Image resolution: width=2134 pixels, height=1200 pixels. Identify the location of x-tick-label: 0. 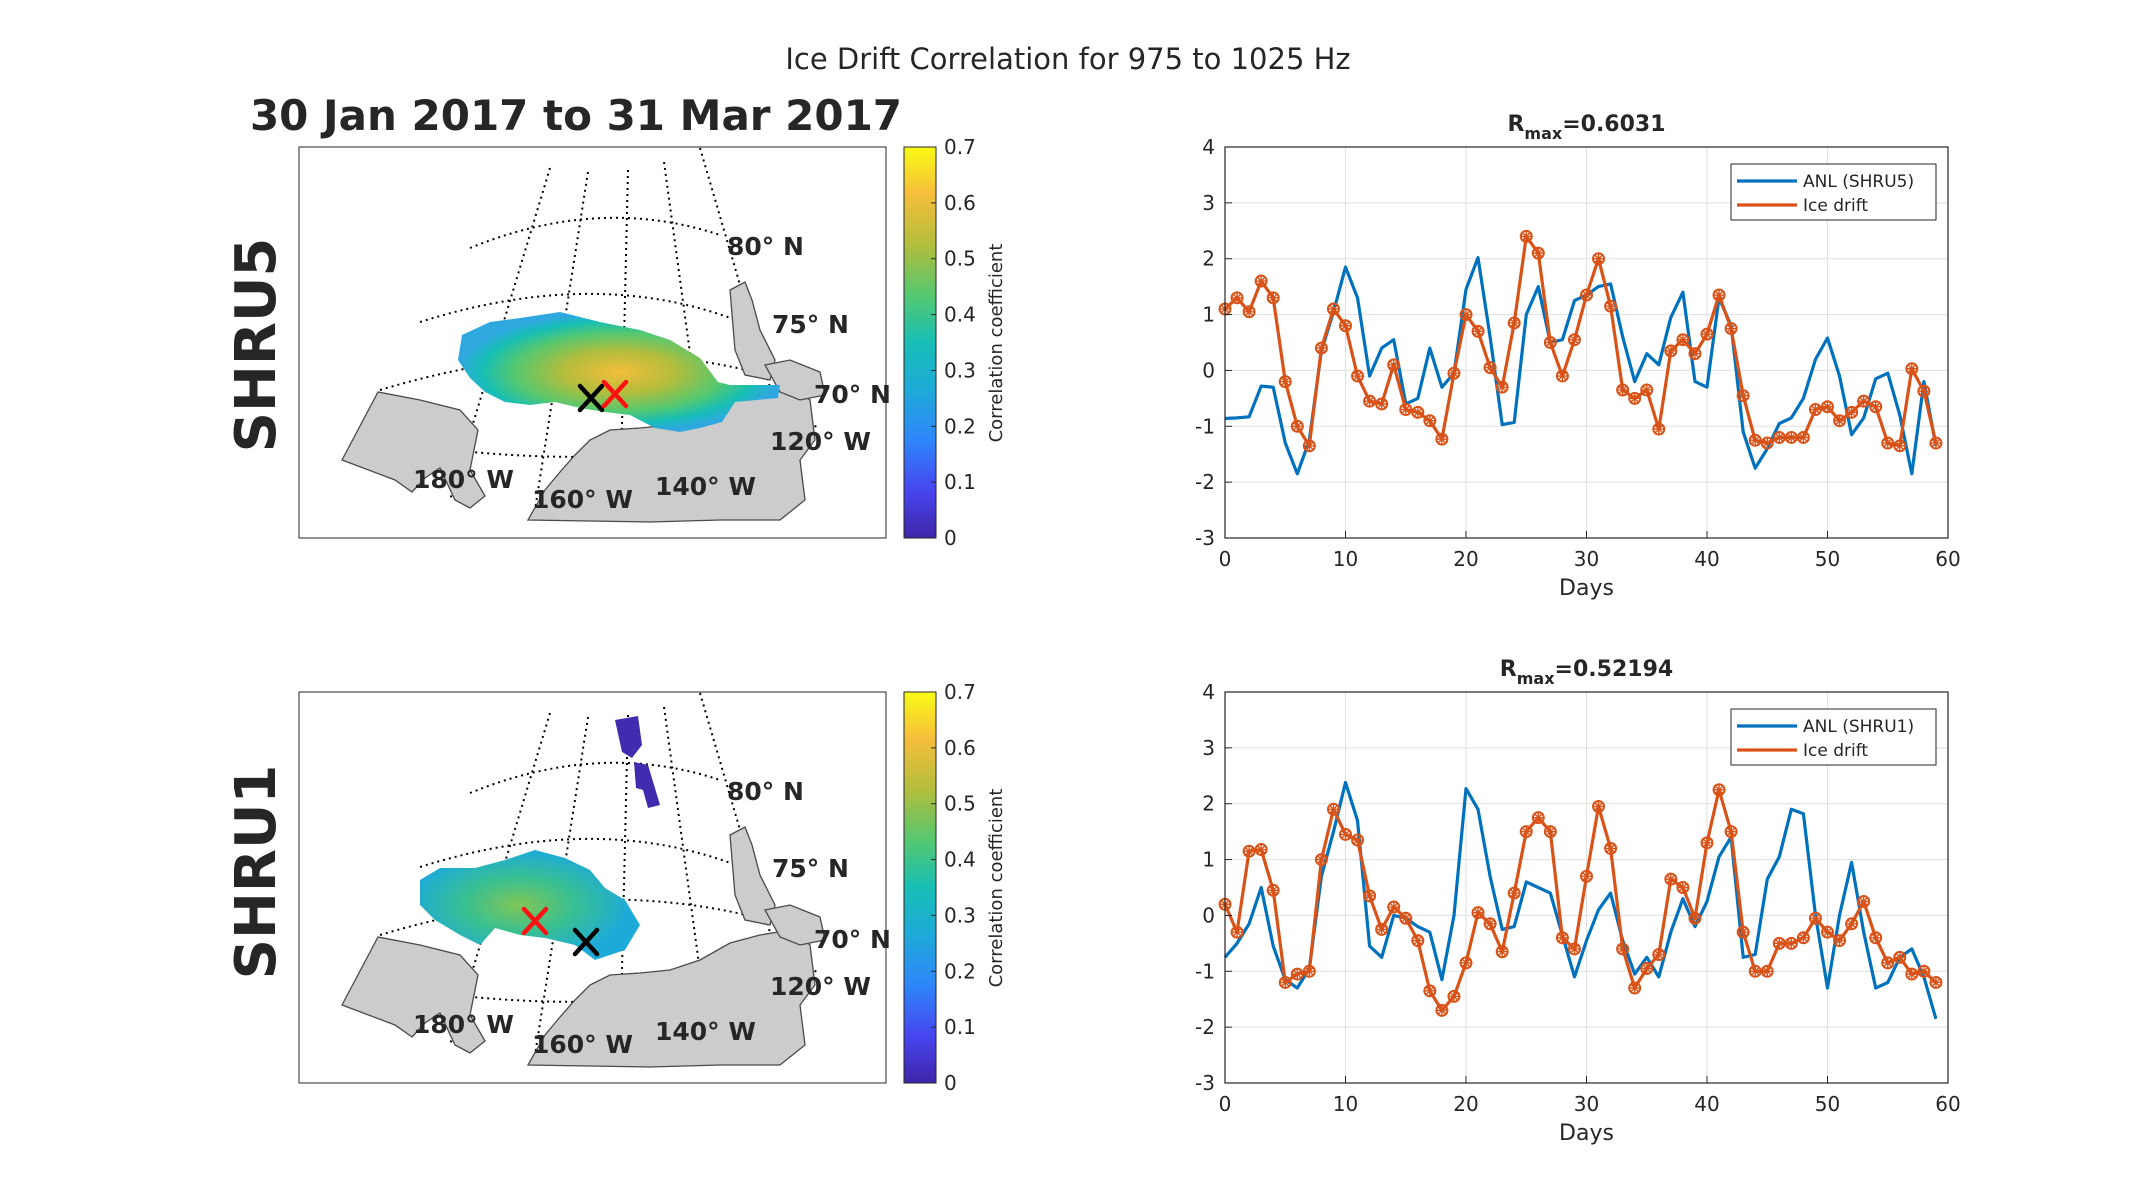
(1225, 1104).